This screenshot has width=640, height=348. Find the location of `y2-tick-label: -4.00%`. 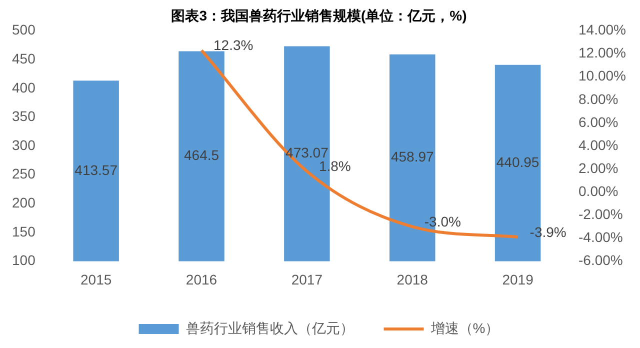

y2-tick-label: -4.00% is located at coordinates (600, 237).